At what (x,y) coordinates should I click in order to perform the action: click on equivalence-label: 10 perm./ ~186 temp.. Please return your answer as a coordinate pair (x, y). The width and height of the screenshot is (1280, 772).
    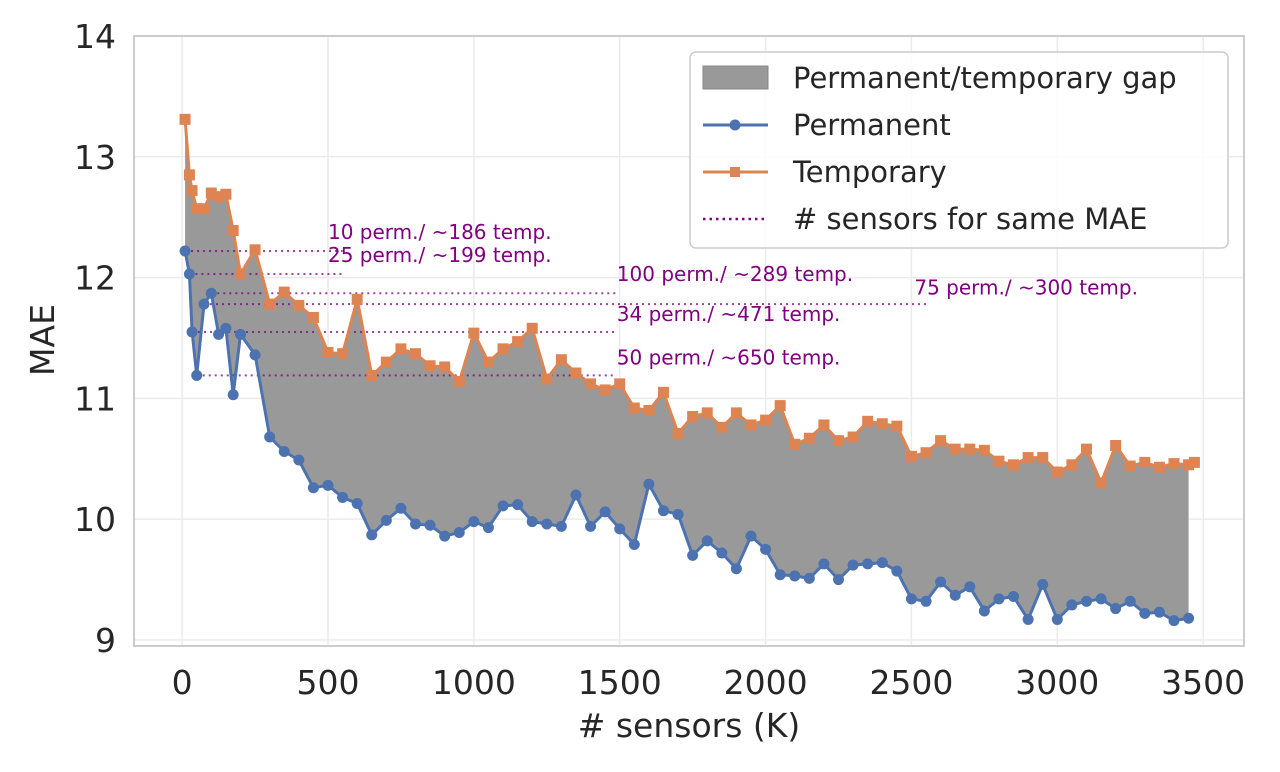
    Looking at the image, I should click on (440, 232).